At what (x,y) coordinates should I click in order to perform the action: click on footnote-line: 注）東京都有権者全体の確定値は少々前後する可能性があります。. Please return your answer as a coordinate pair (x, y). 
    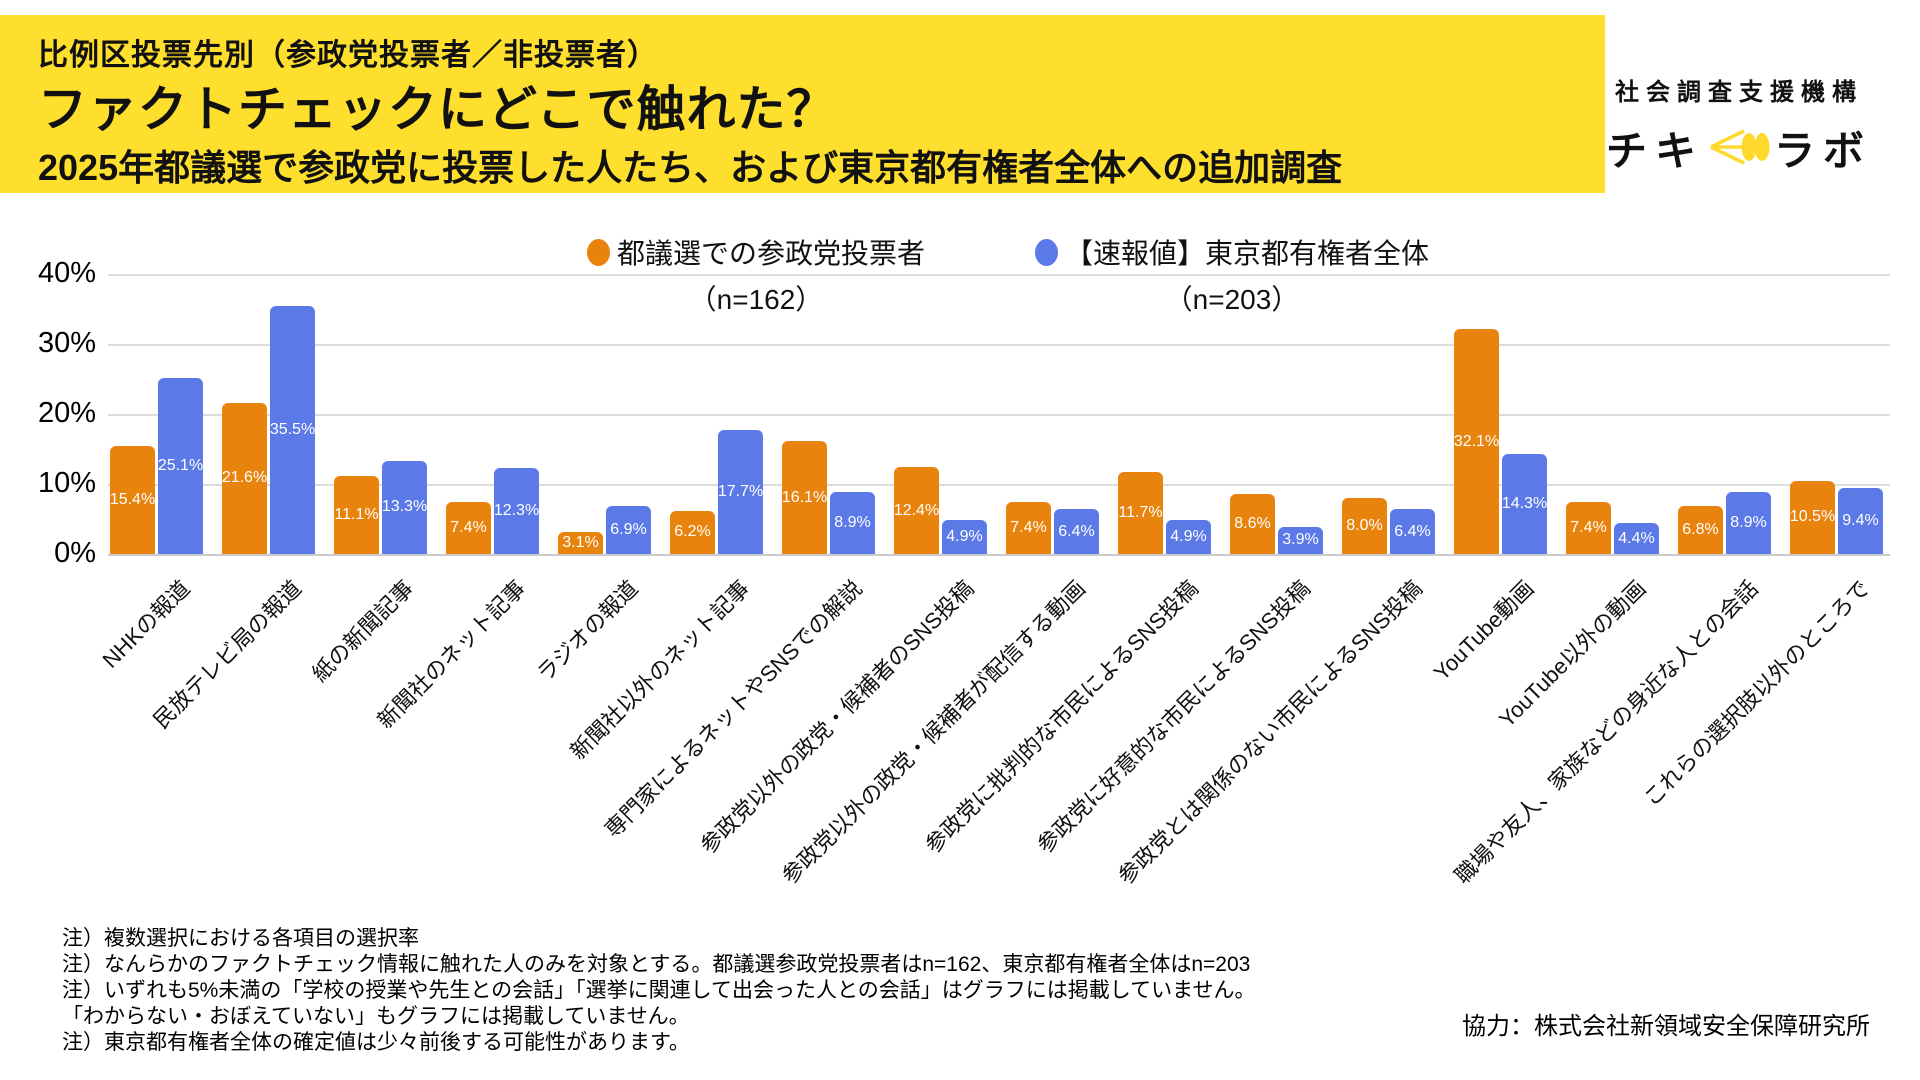
    Looking at the image, I should click on (376, 1042).